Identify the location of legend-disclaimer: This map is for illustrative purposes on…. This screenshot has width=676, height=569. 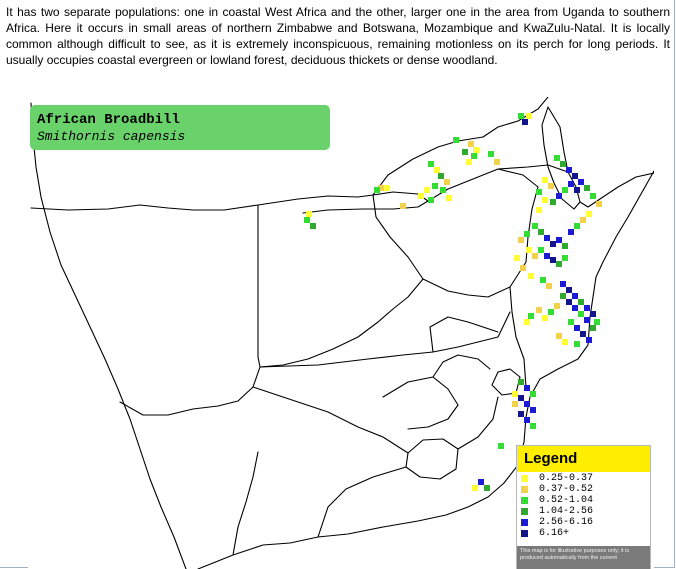
(583, 557).